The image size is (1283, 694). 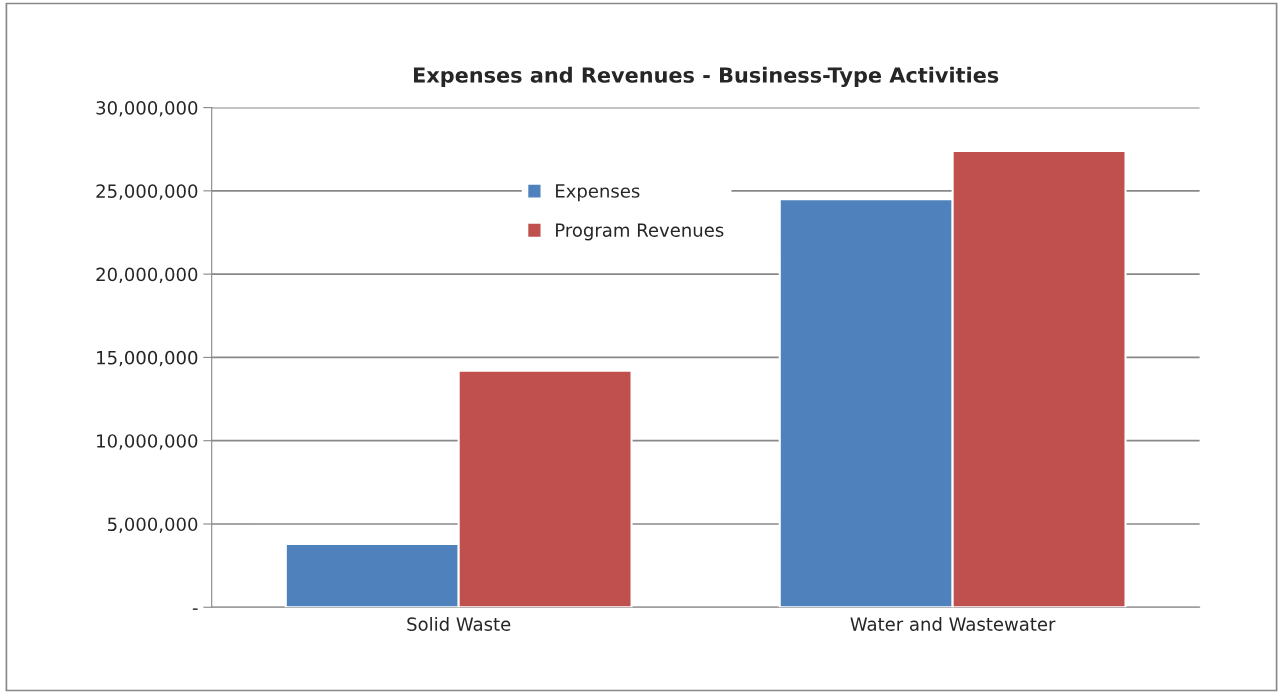 I want to click on y-tick-label: 10,000,000, so click(x=147, y=442).